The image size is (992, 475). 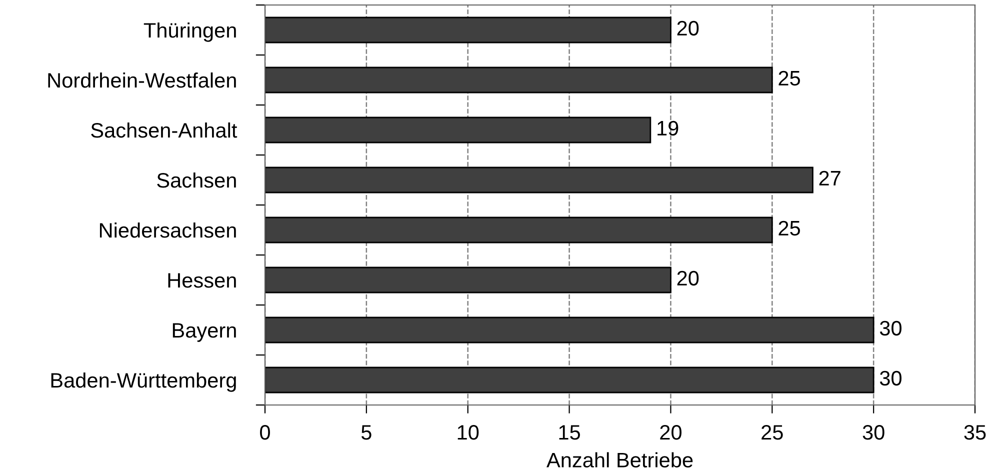 What do you see at coordinates (196, 180) in the screenshot?
I see `y-tick-label: Sachsen` at bounding box center [196, 180].